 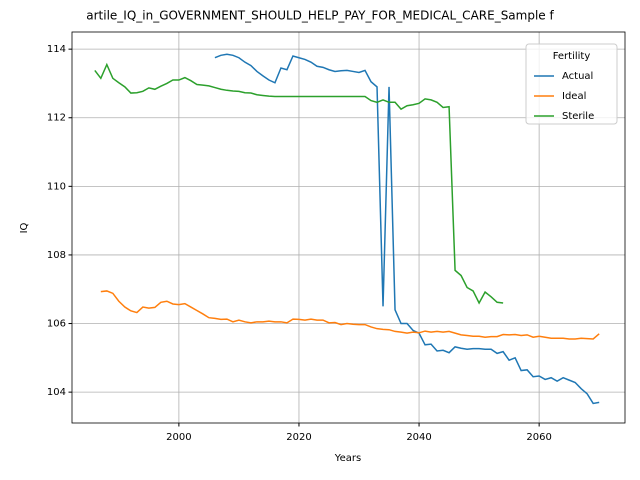 What do you see at coordinates (347, 458) in the screenshot?
I see `x-axis-label: Years` at bounding box center [347, 458].